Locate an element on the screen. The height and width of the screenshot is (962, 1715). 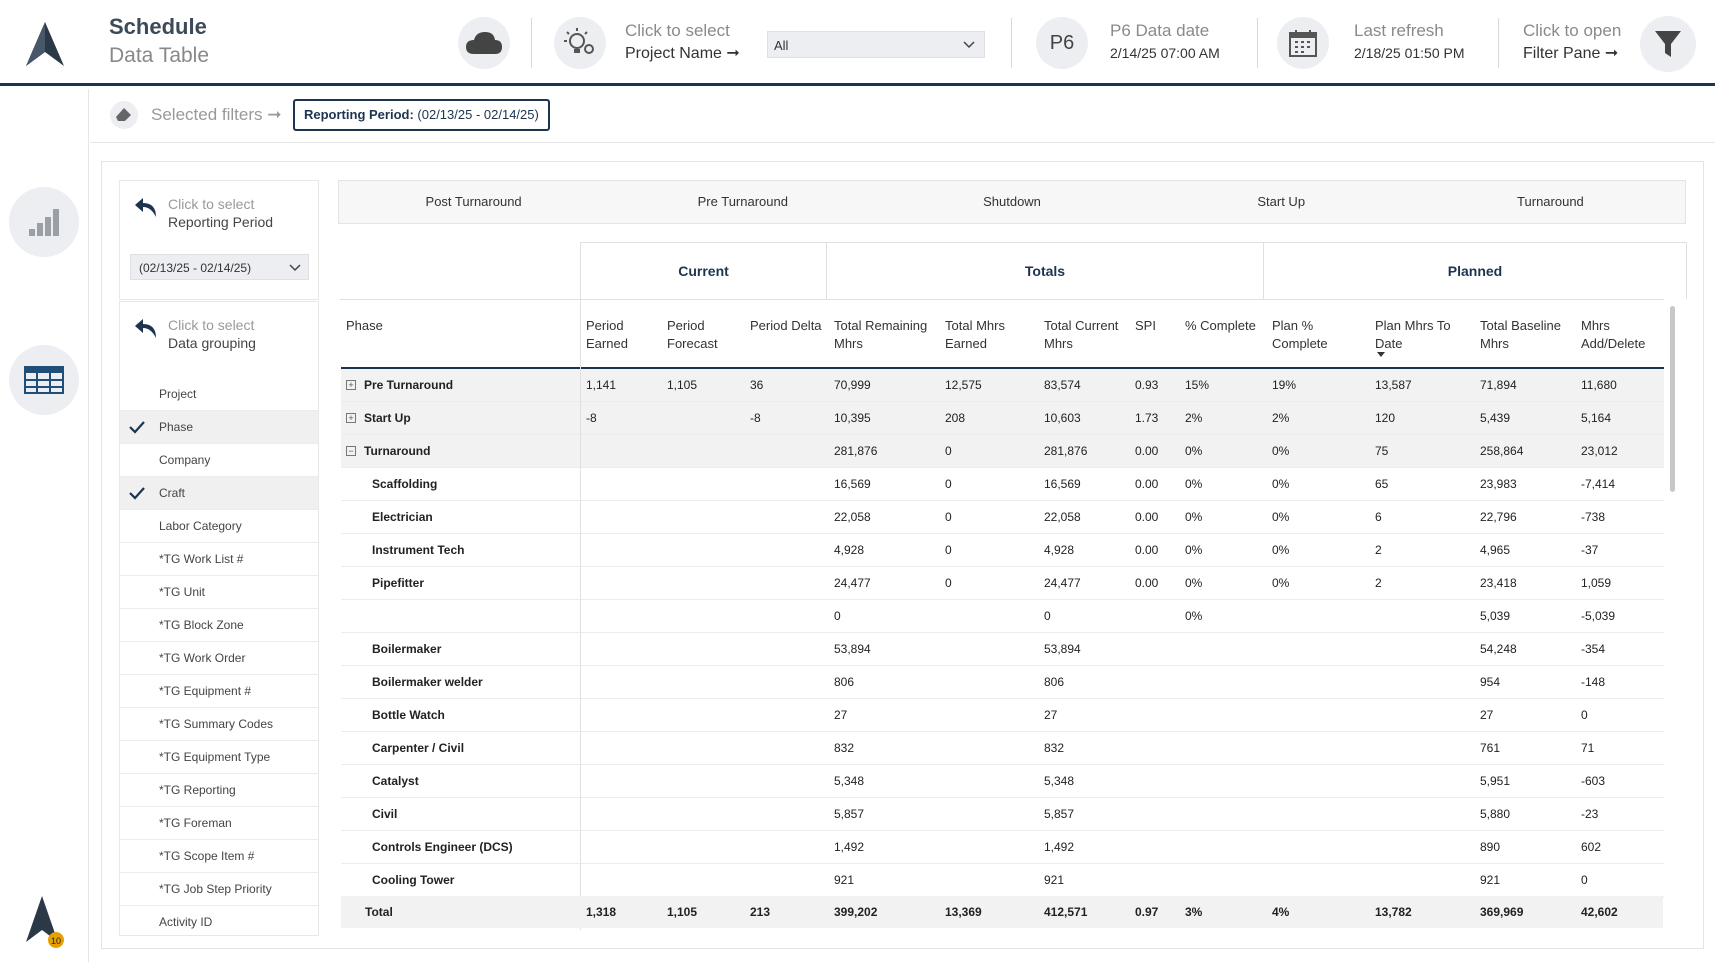
tab-post-turnaround: Post Turnaround is located at coordinates (473, 201).